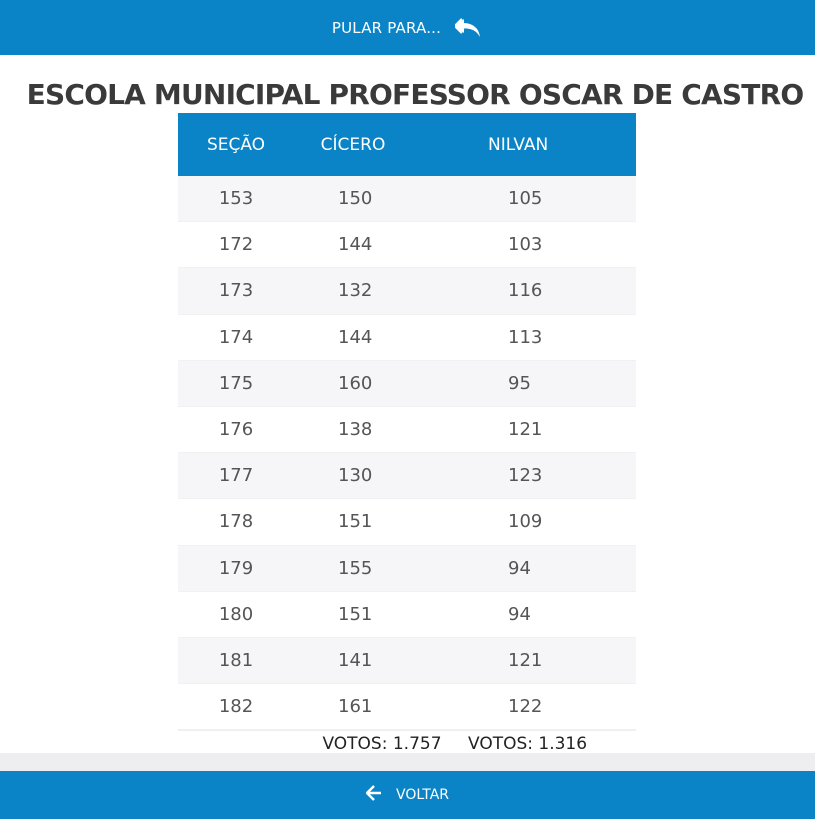 This screenshot has height=819, width=815. Describe the element at coordinates (236, 476) in the screenshot. I see `cell-secao: 177` at that location.